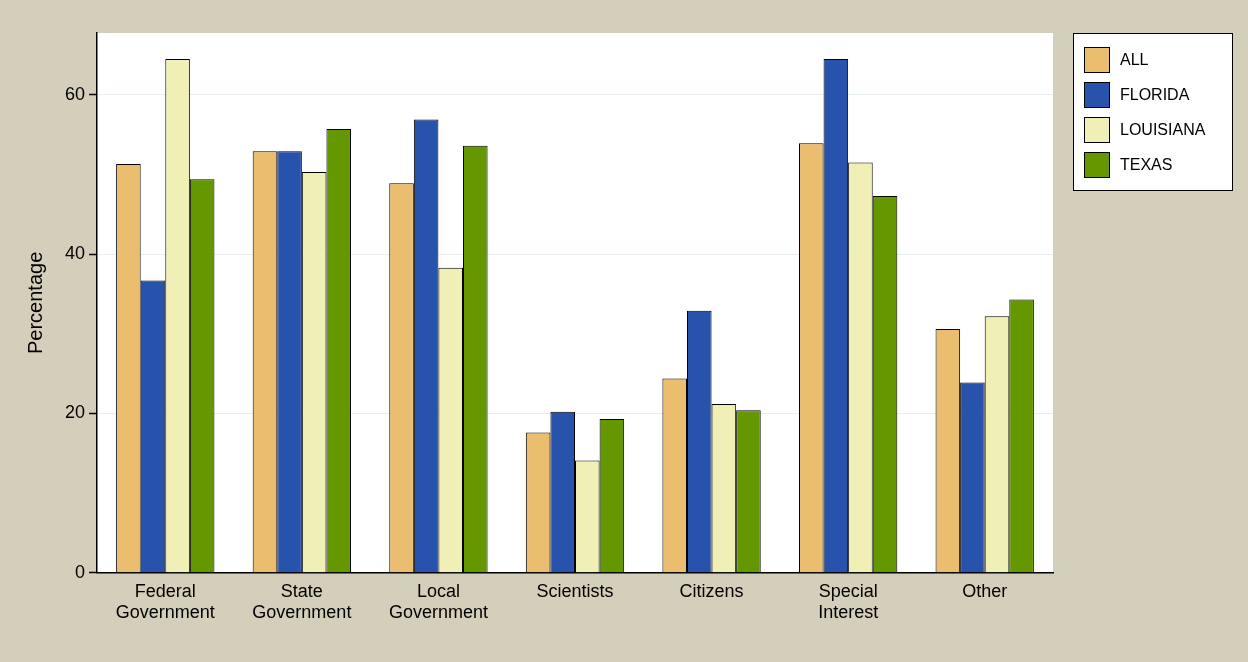 This screenshot has width=1248, height=662. I want to click on y-axis-title: Percentage, so click(34, 303).